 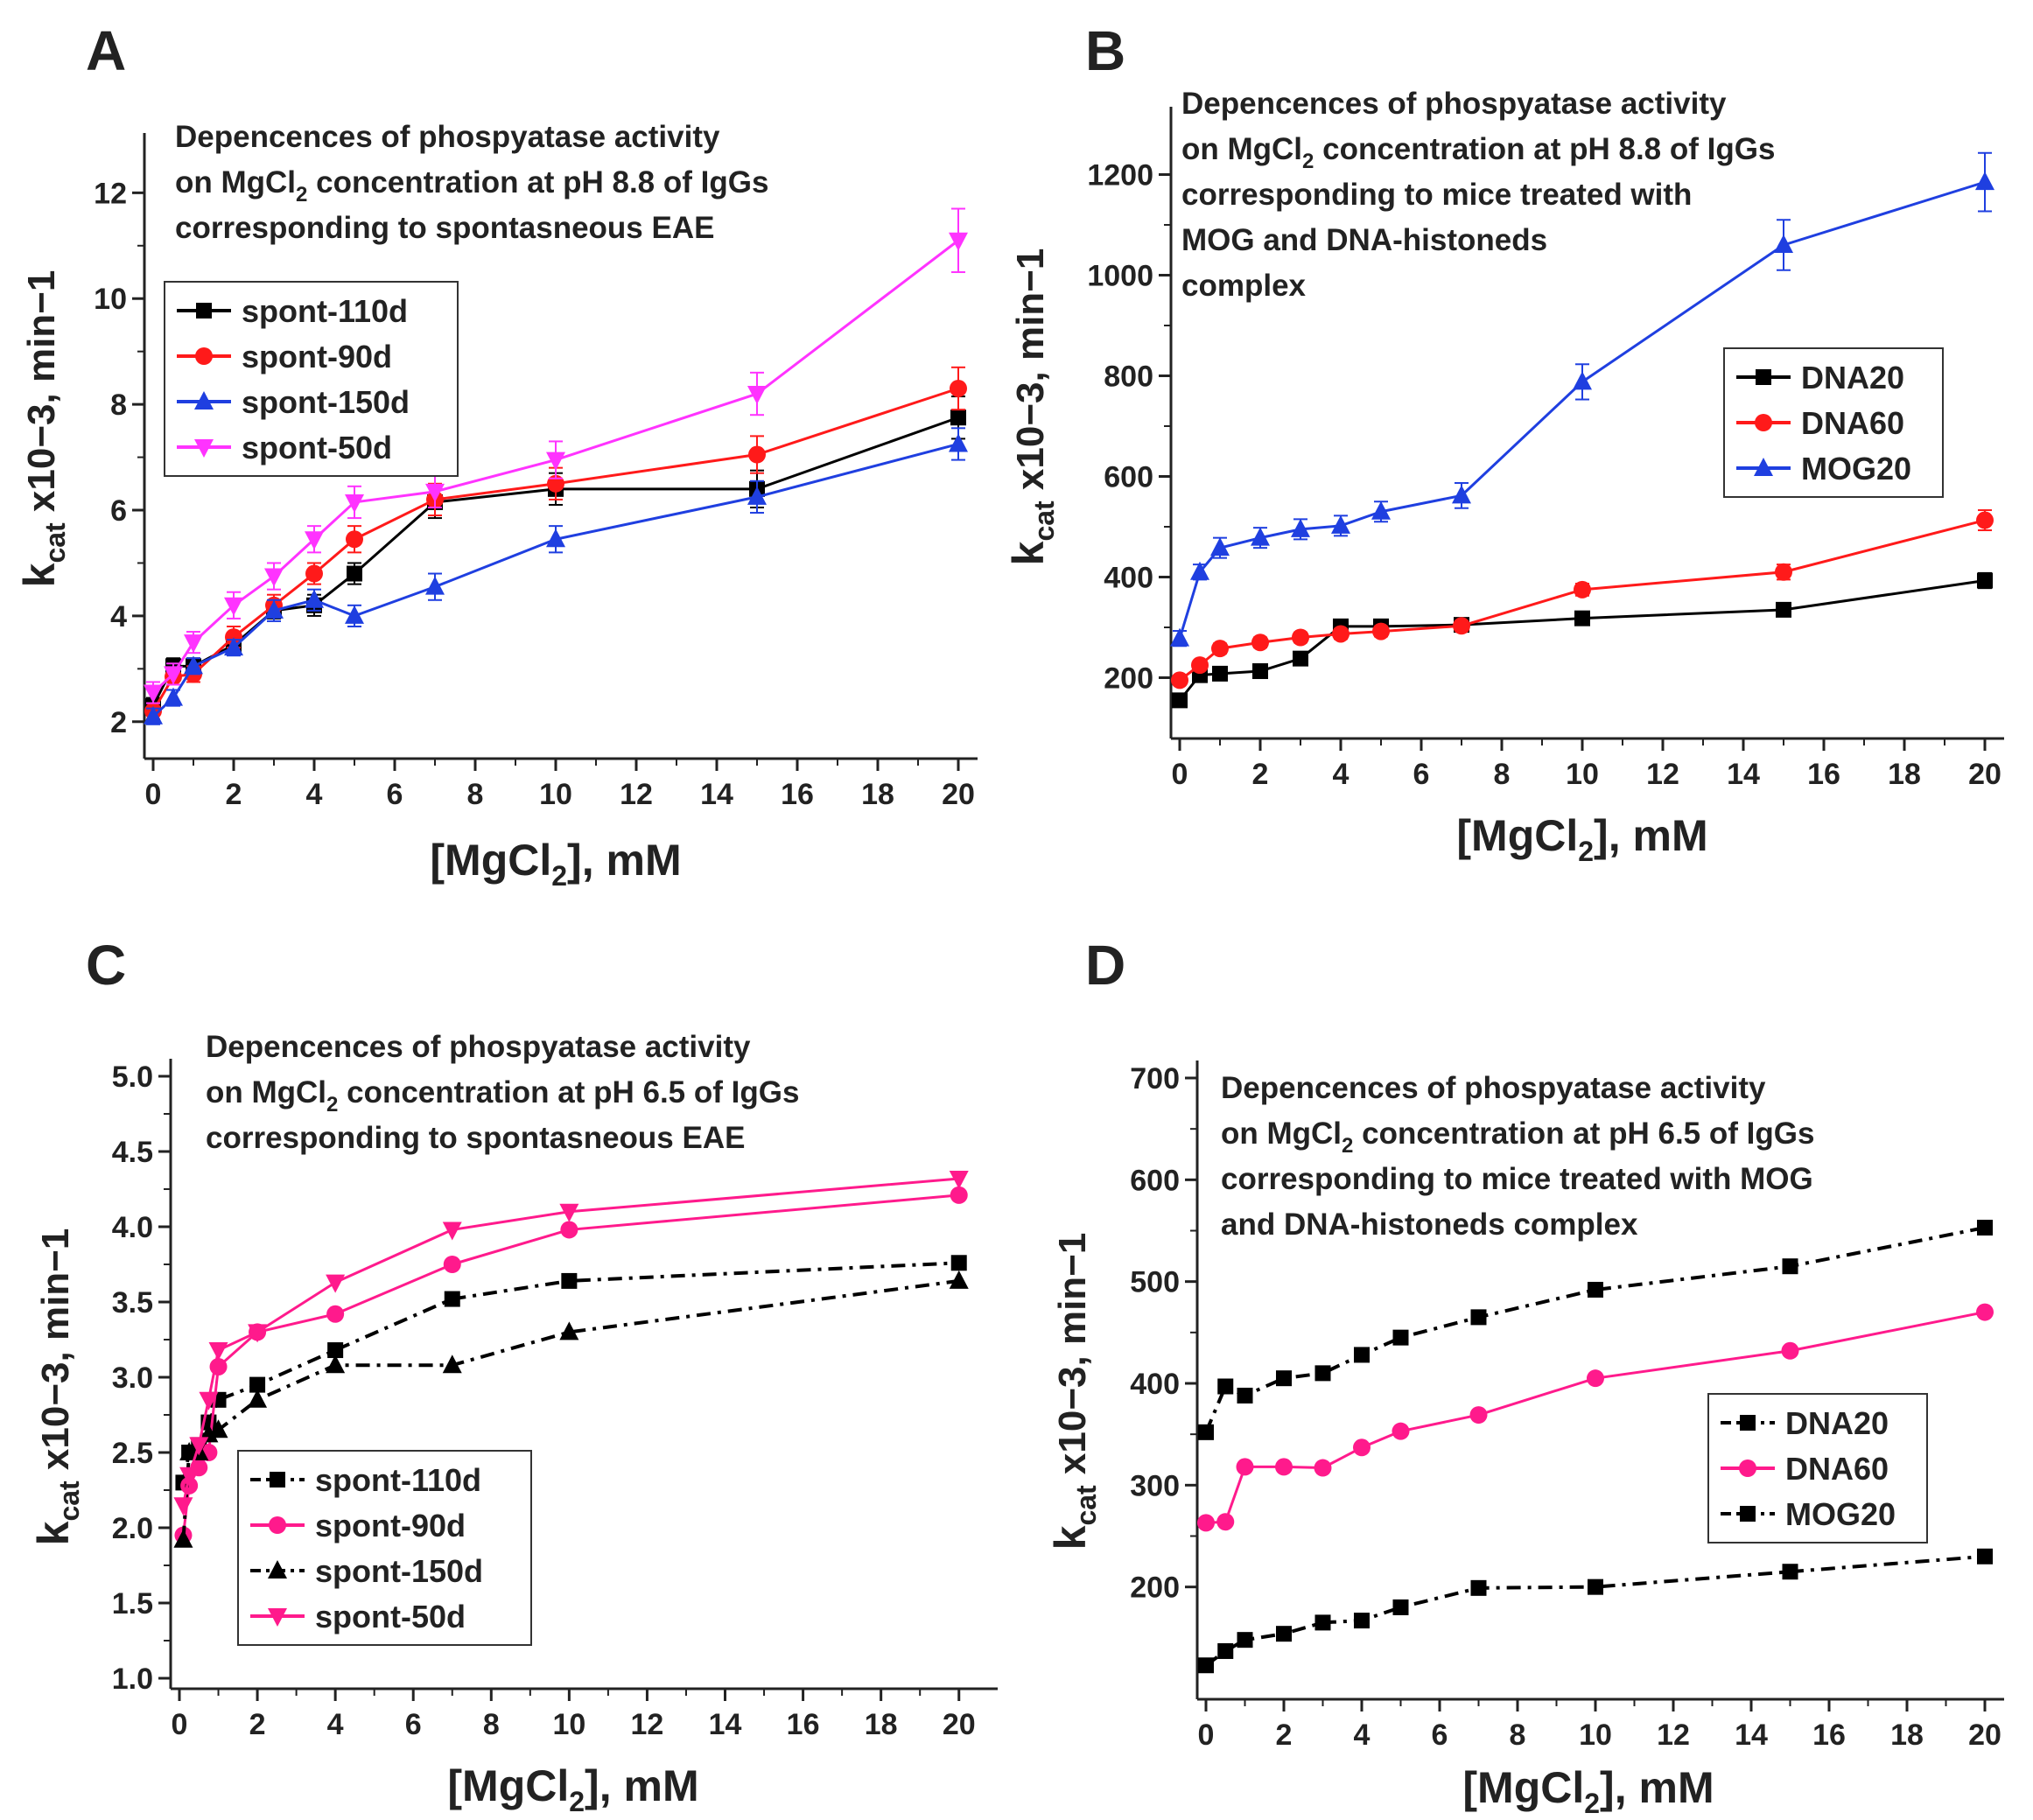 What do you see at coordinates (476, 794) in the screenshot?
I see `panel-a-x-tick-label: 8` at bounding box center [476, 794].